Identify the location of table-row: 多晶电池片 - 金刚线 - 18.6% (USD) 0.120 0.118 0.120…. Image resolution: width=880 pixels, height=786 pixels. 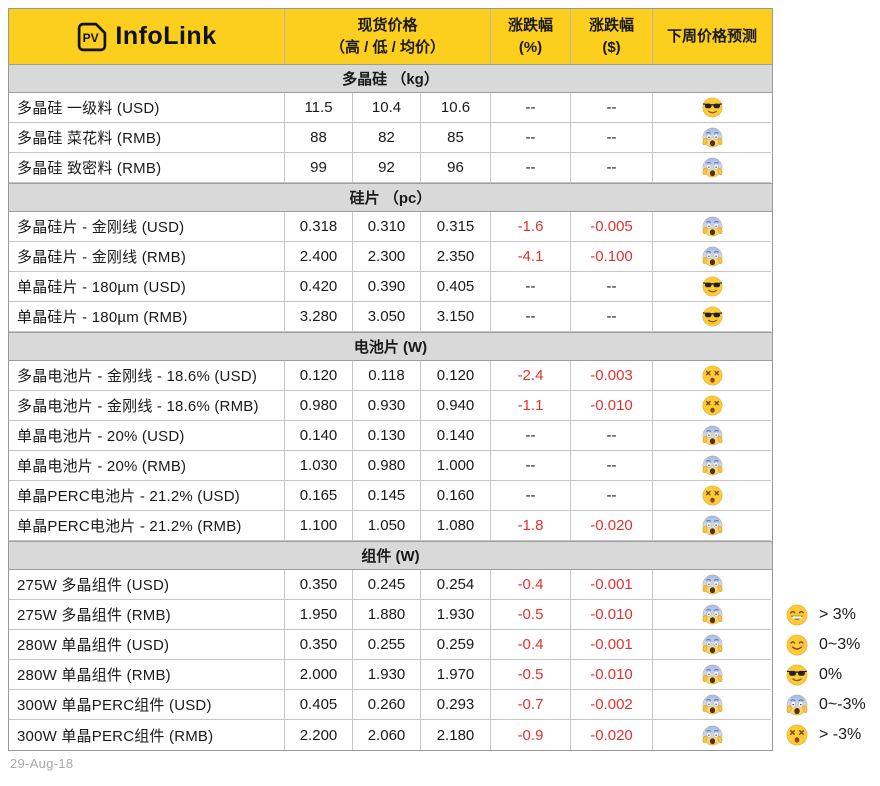
(390, 376).